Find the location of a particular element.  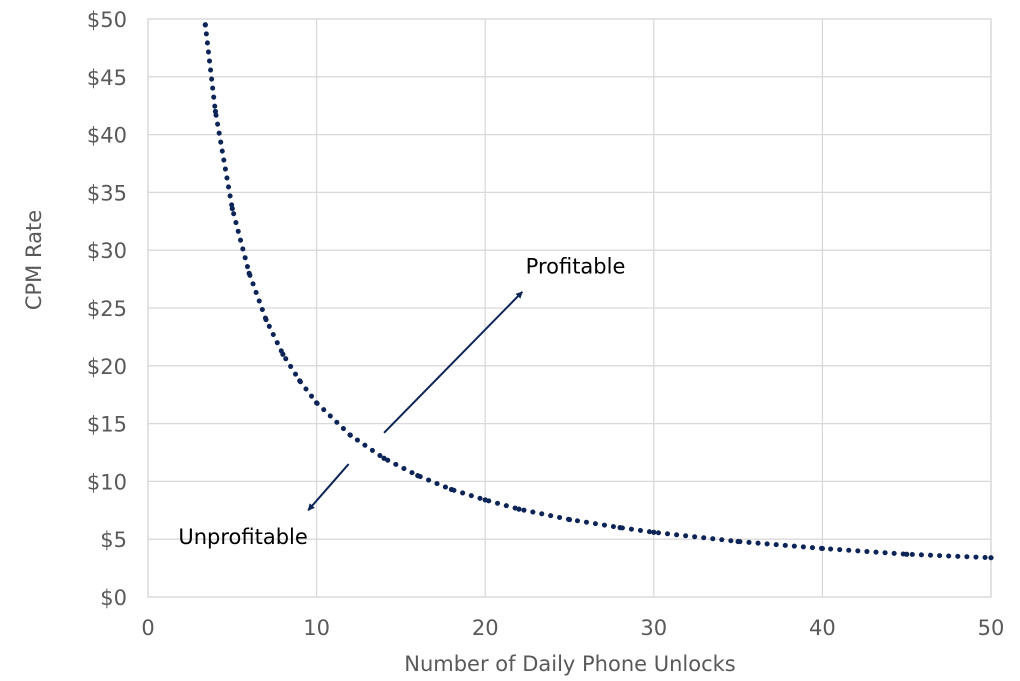

y-tick-label: $0 is located at coordinates (113, 598).